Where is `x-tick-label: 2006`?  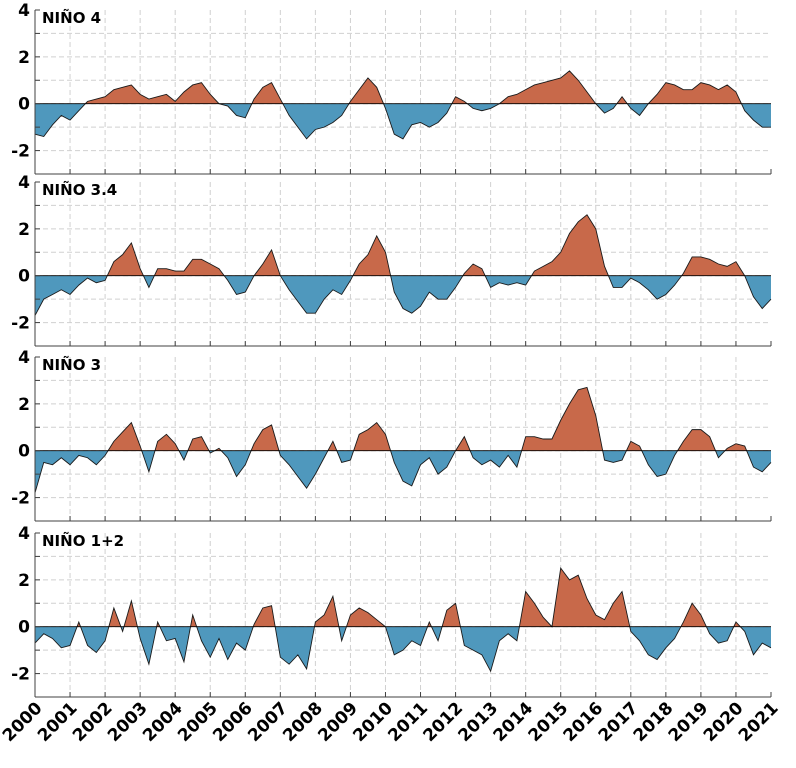
x-tick-label: 2006 is located at coordinates (233, 722).